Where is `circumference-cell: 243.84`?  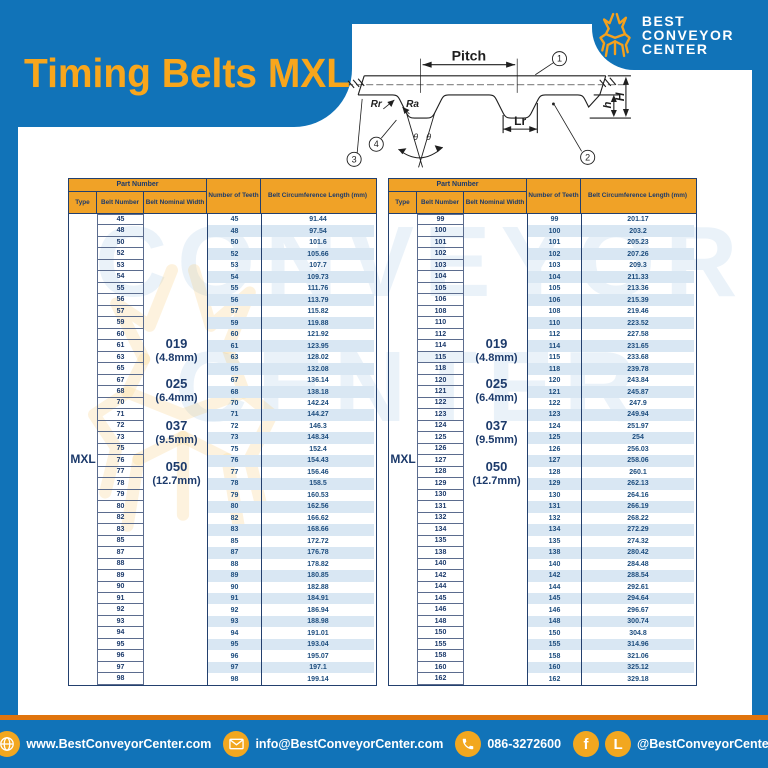
circumference-cell: 243.84 is located at coordinates (637, 380).